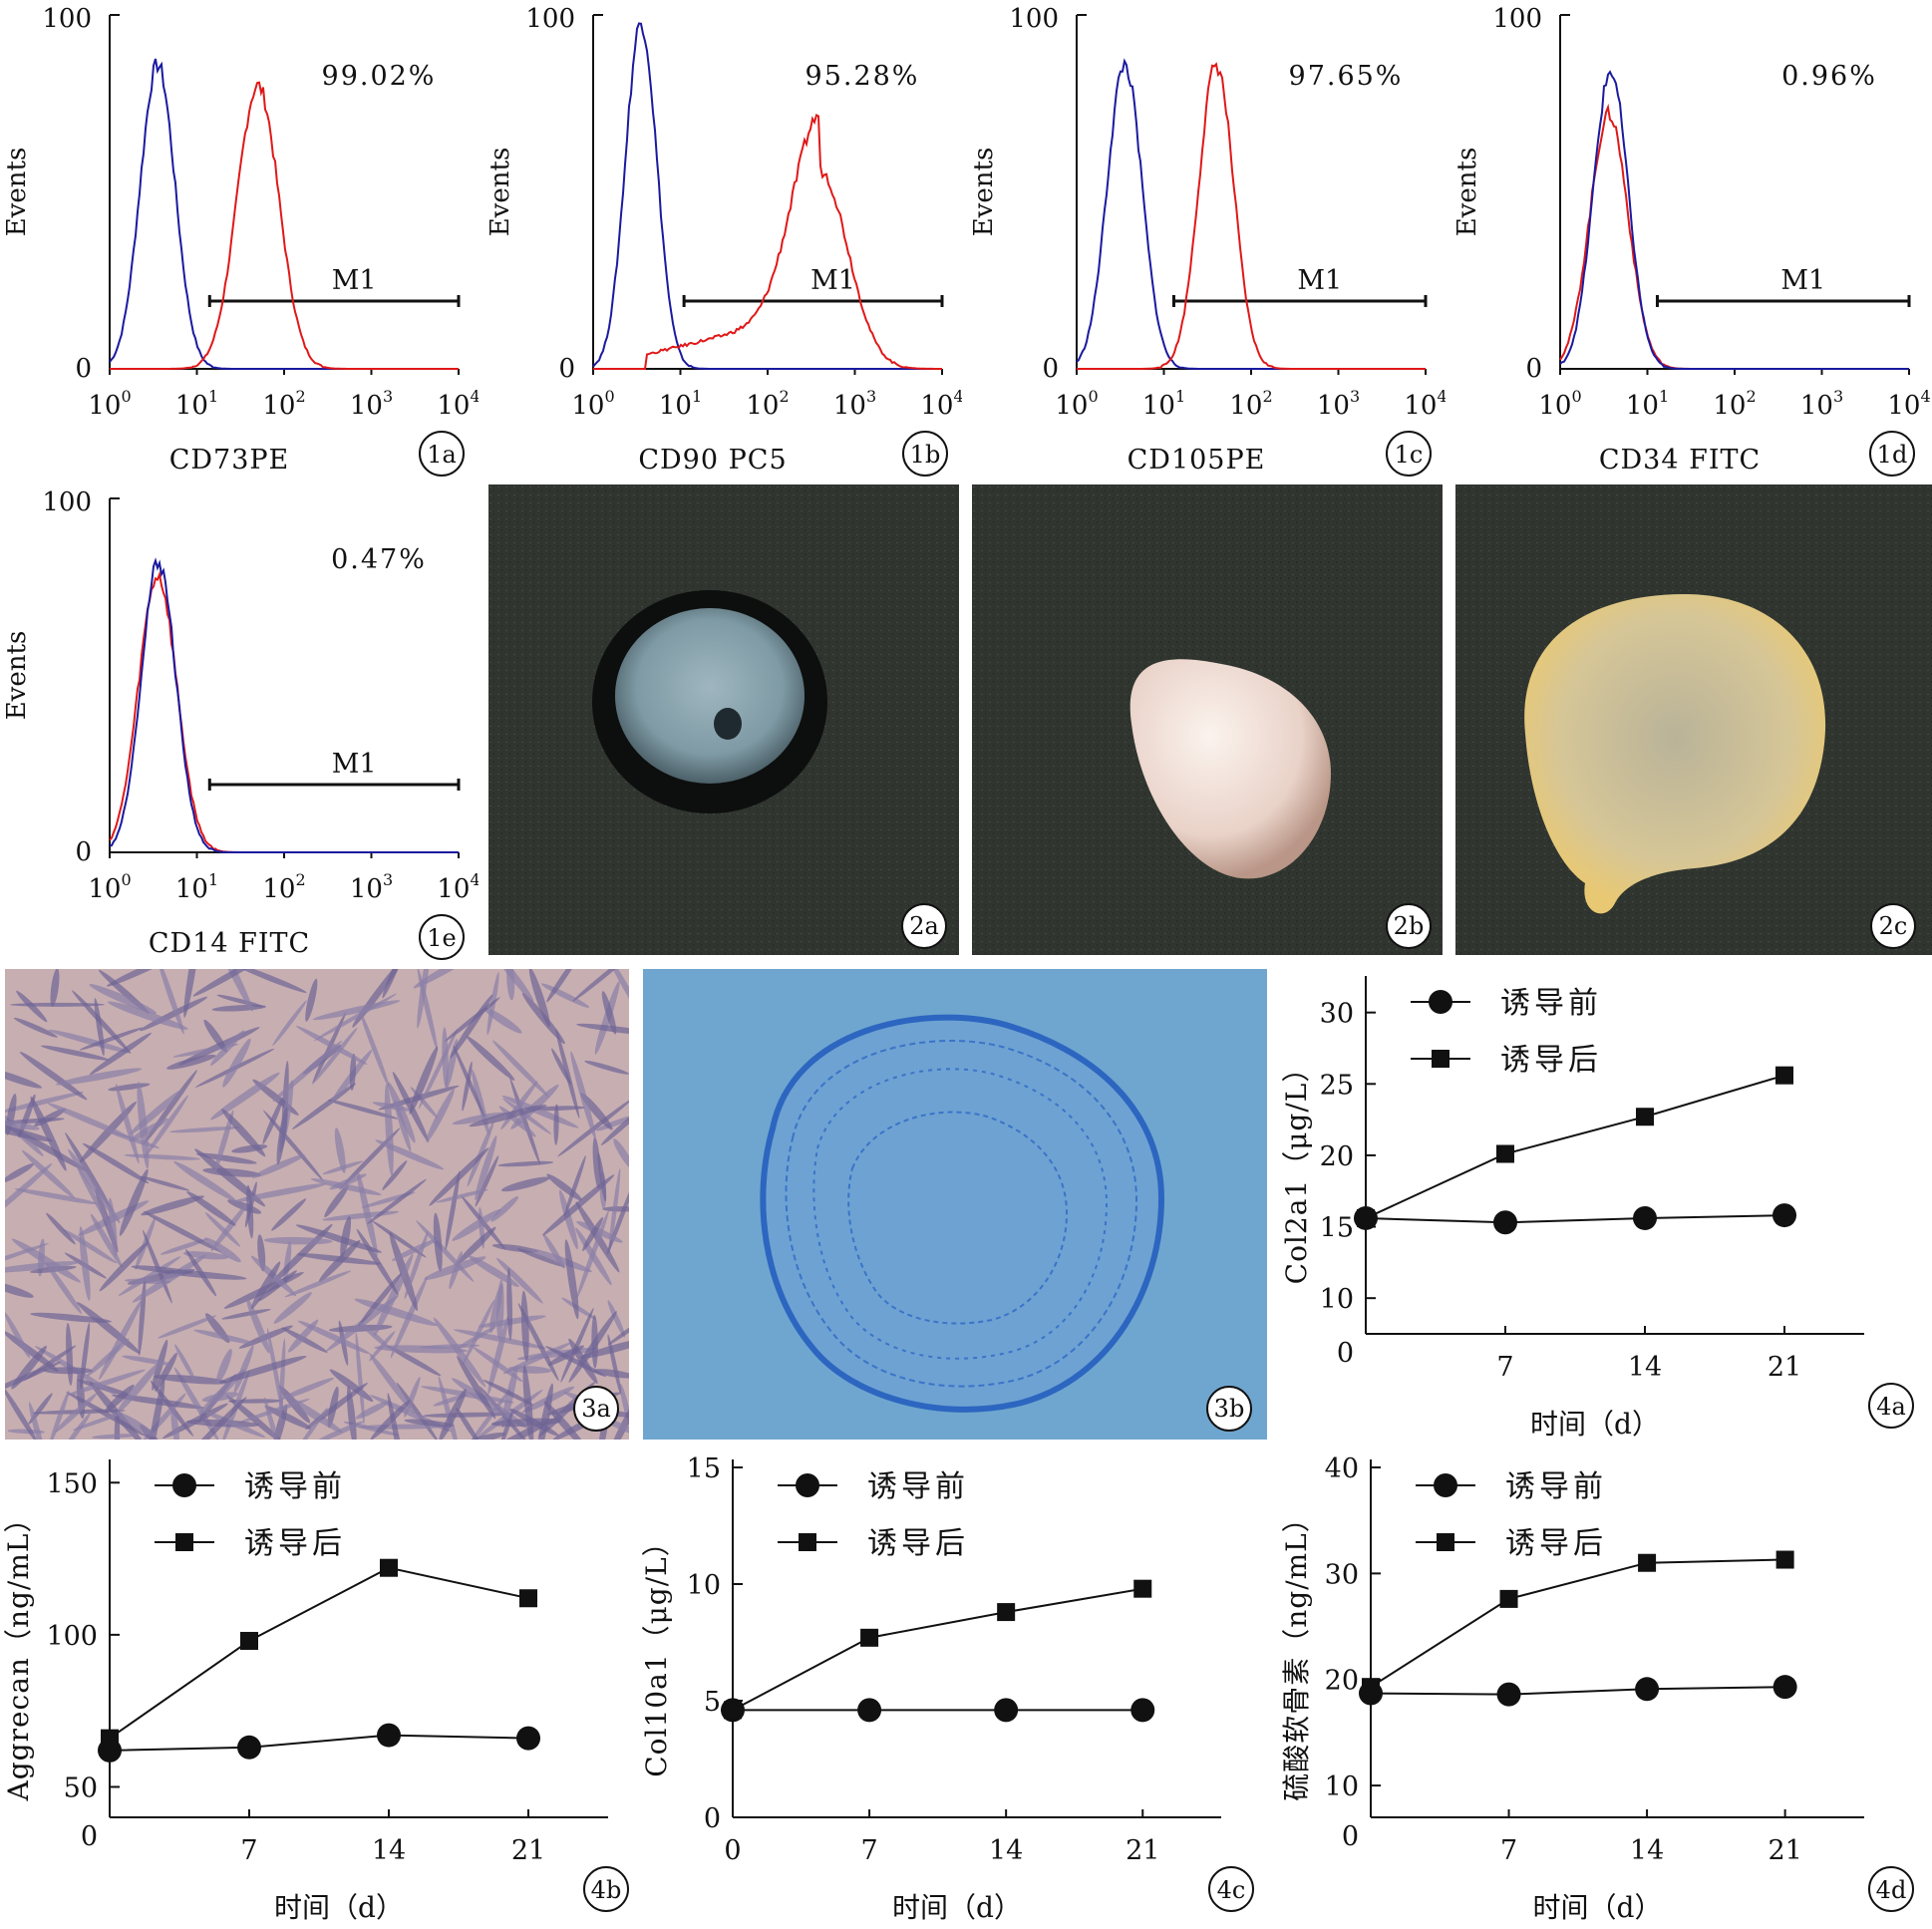 The width and height of the screenshot is (1932, 1929). What do you see at coordinates (1559, 404) in the screenshot?
I see `x-tick-label: 10⁰` at bounding box center [1559, 404].